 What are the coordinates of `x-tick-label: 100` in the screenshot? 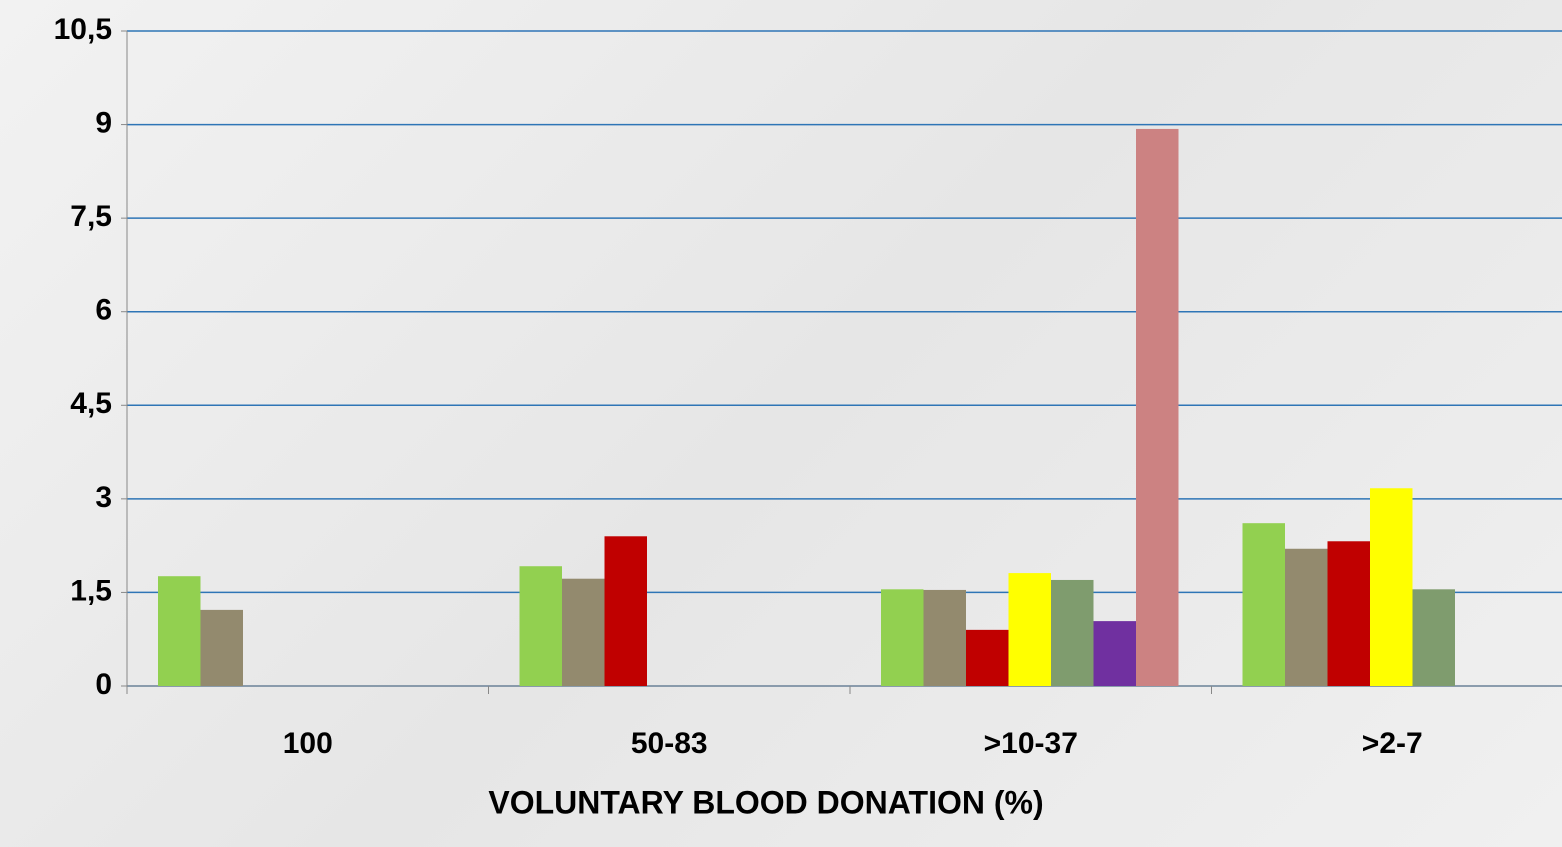 It's located at (308, 743).